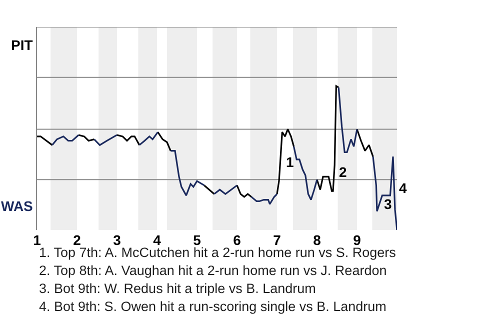  I want to click on text: PIT, so click(22, 45).